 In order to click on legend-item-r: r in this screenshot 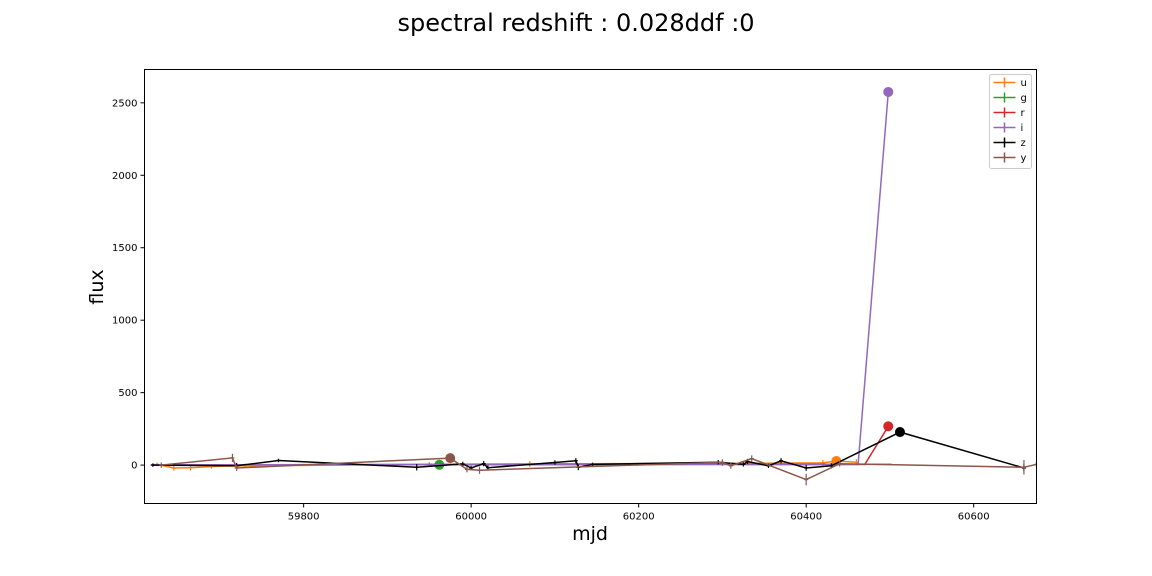, I will do `click(1009, 113)`.